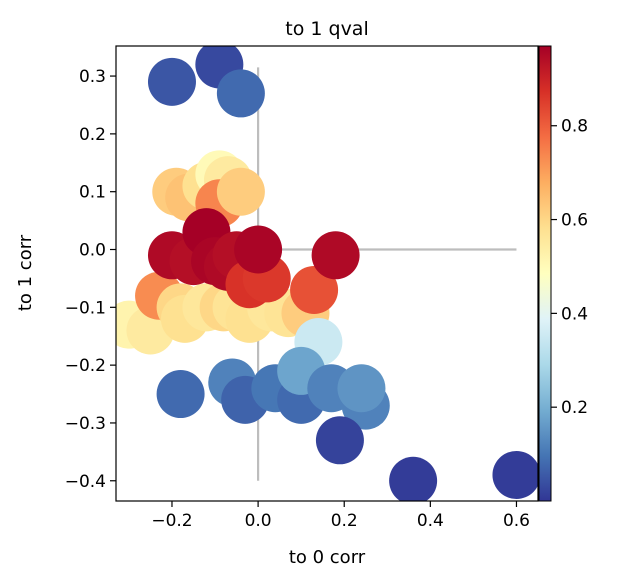 Image resolution: width=617 pixels, height=584 pixels. Describe the element at coordinates (545, 273) in the screenshot. I see `colorbar` at that location.